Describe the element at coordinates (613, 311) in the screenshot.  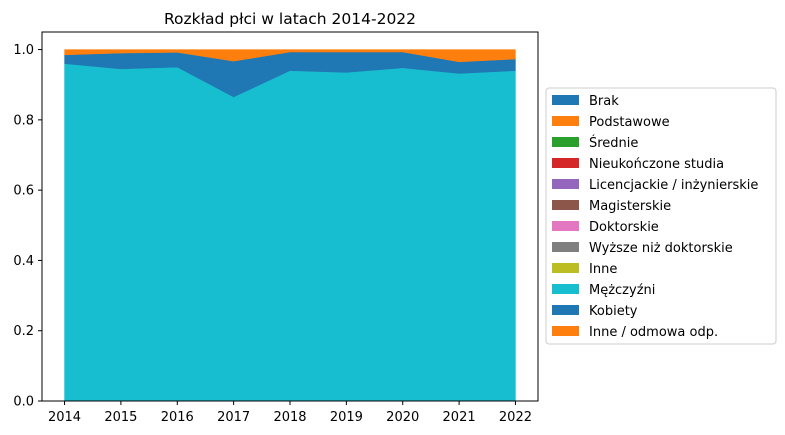
I see `legend-label: Kobiety` at that location.